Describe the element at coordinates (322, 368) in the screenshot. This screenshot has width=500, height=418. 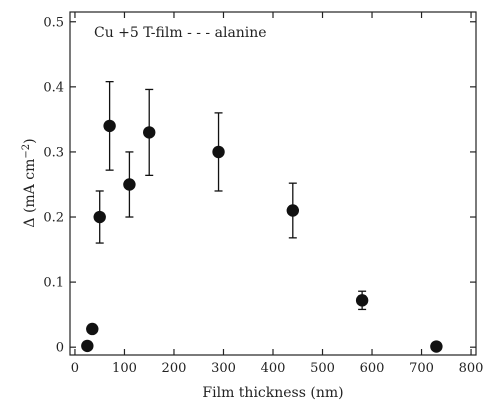
I see `x-tick-label: 500` at that location.